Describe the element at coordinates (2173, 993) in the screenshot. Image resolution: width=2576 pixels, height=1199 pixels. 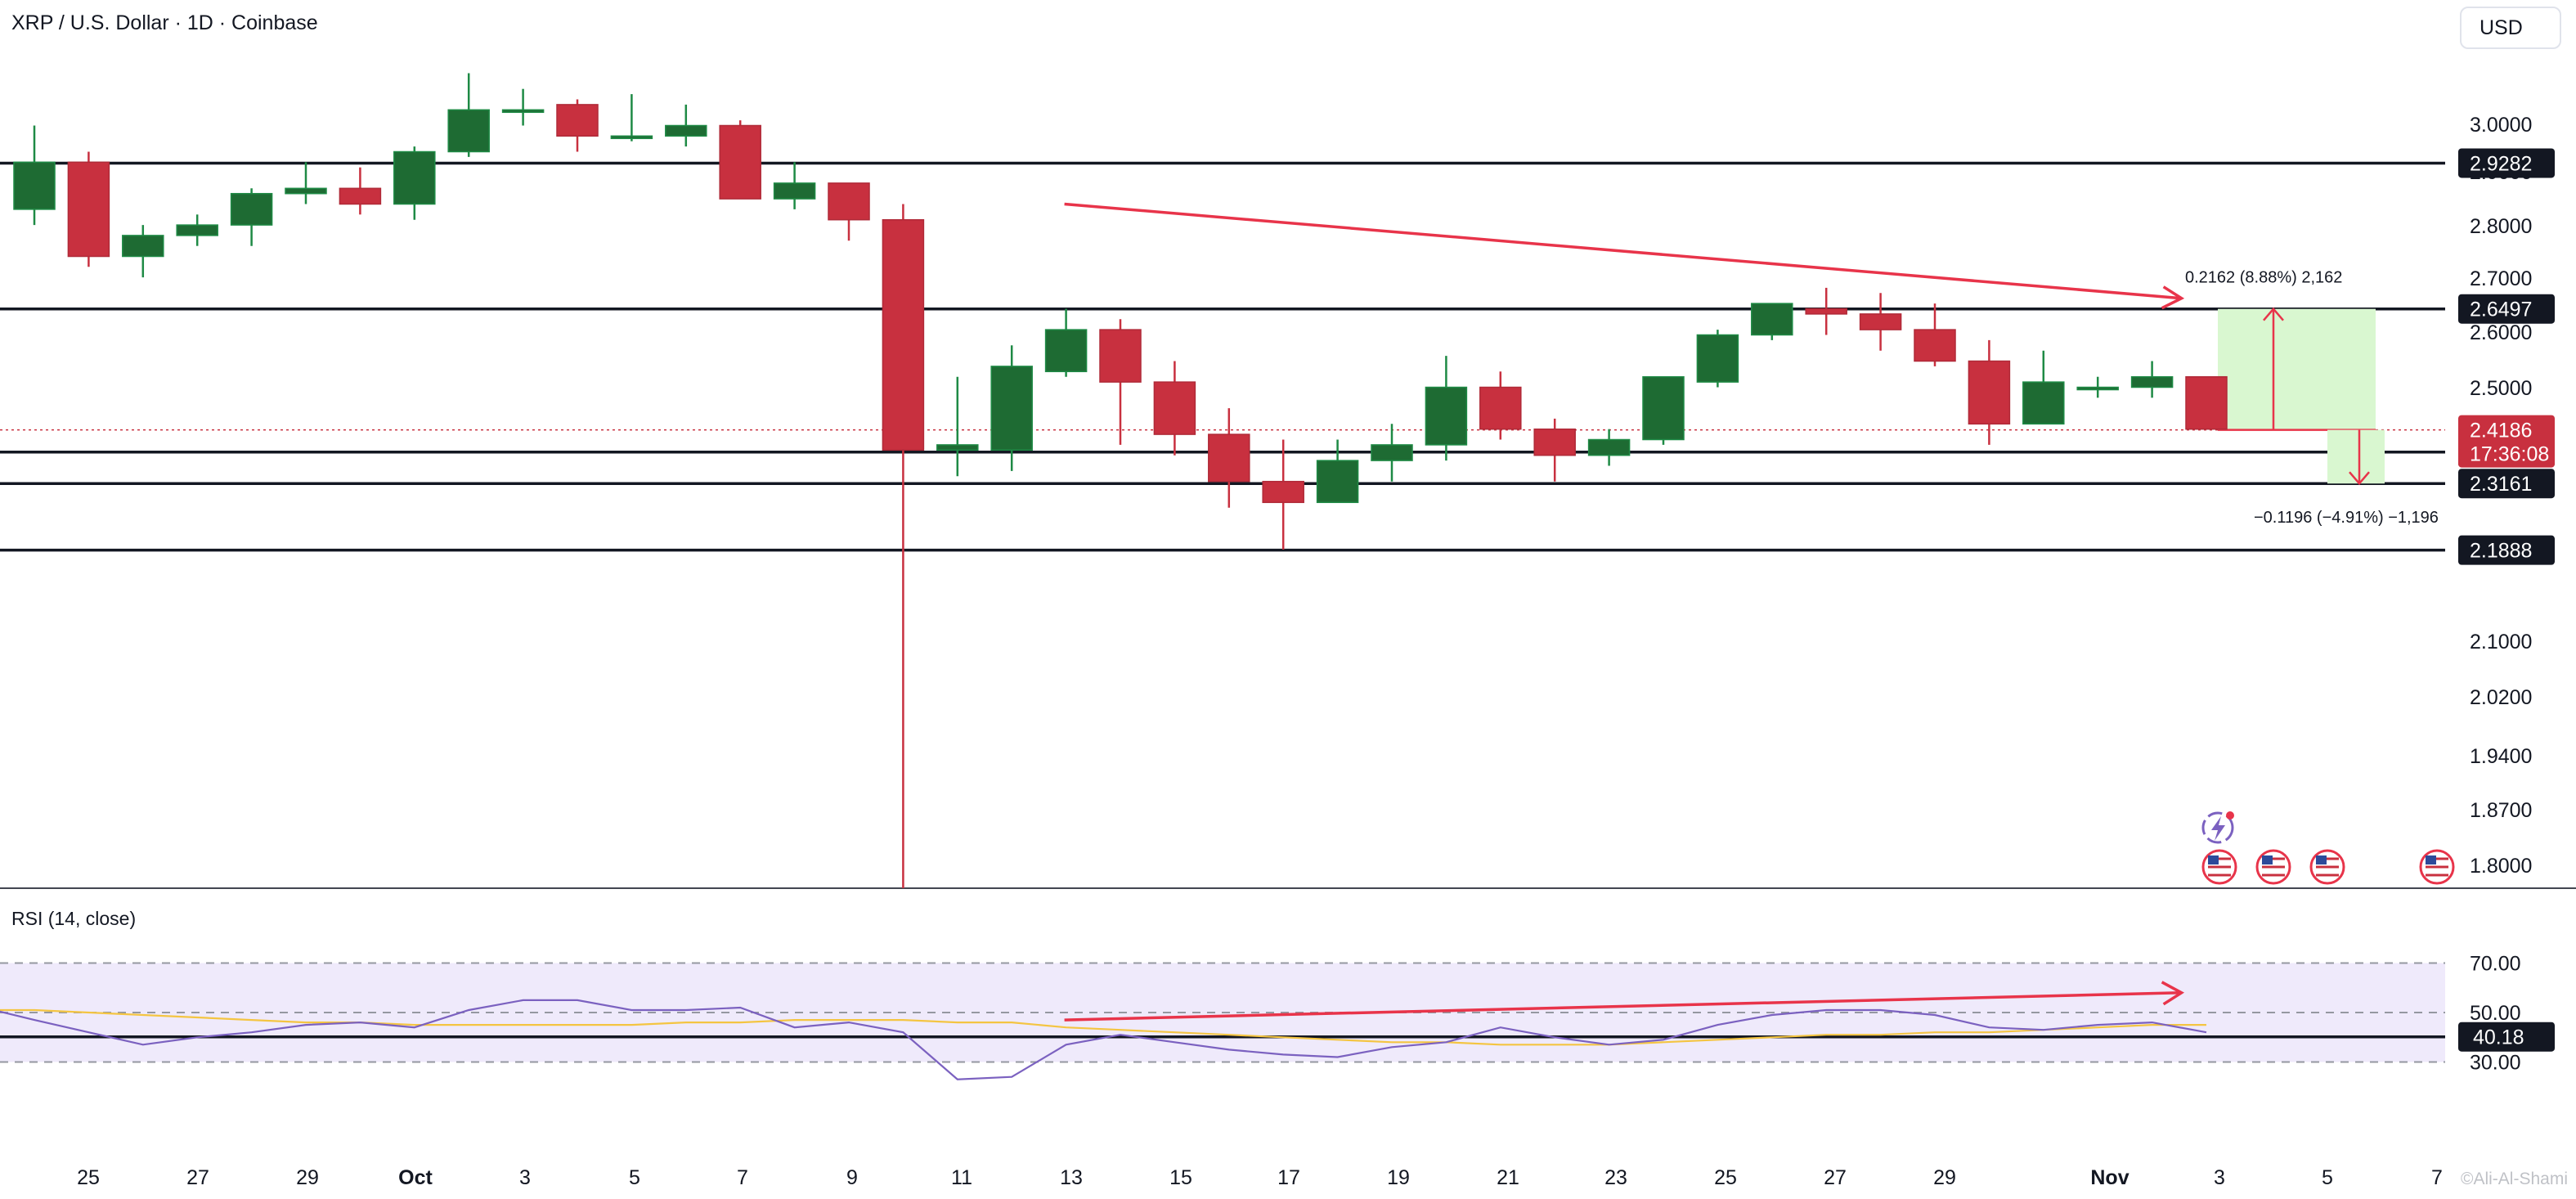
I see `rsi-trendline-arrowhead` at that location.